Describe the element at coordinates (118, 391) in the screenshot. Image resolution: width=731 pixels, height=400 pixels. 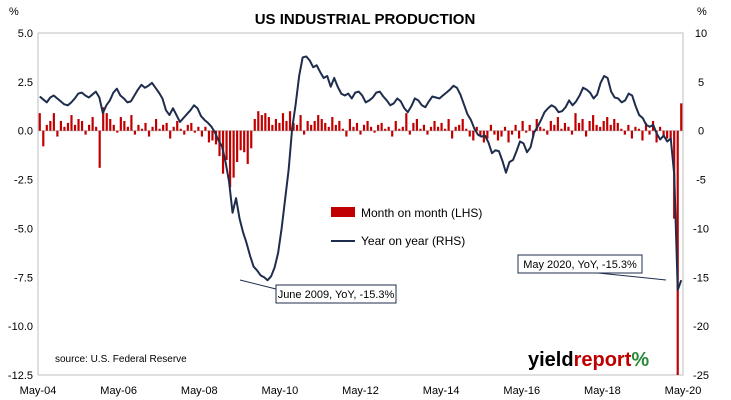
I see `x-tick-label: May-06` at that location.